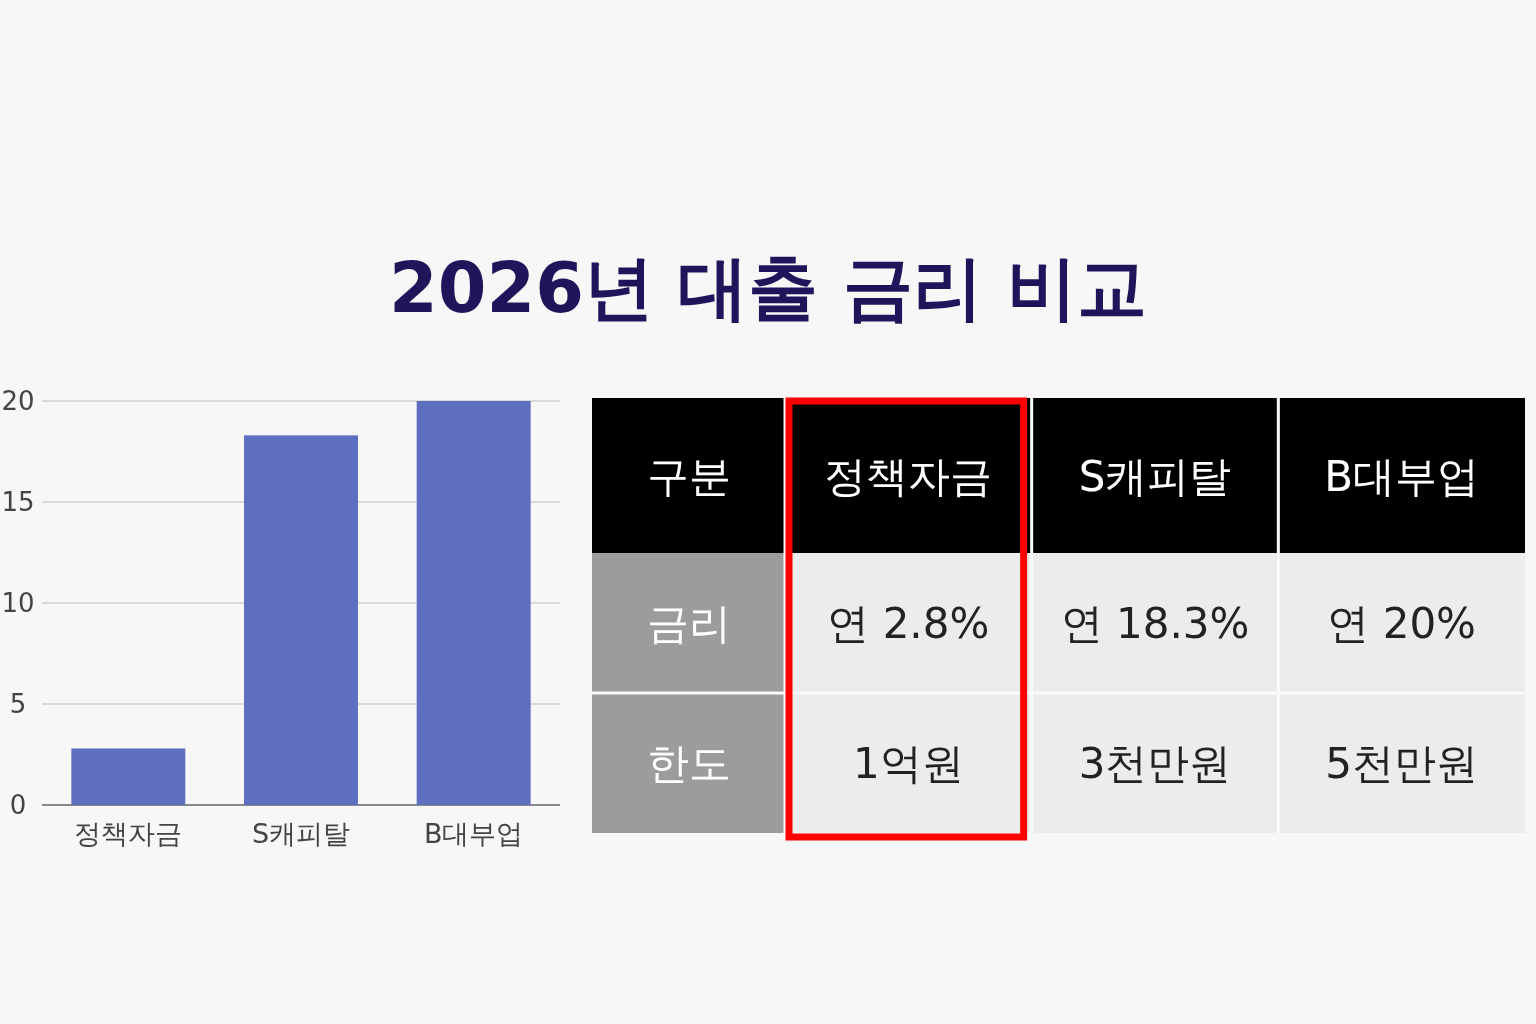 The width and height of the screenshot is (1536, 1024). I want to click on x-tick-label: 정책자금, so click(128, 833).